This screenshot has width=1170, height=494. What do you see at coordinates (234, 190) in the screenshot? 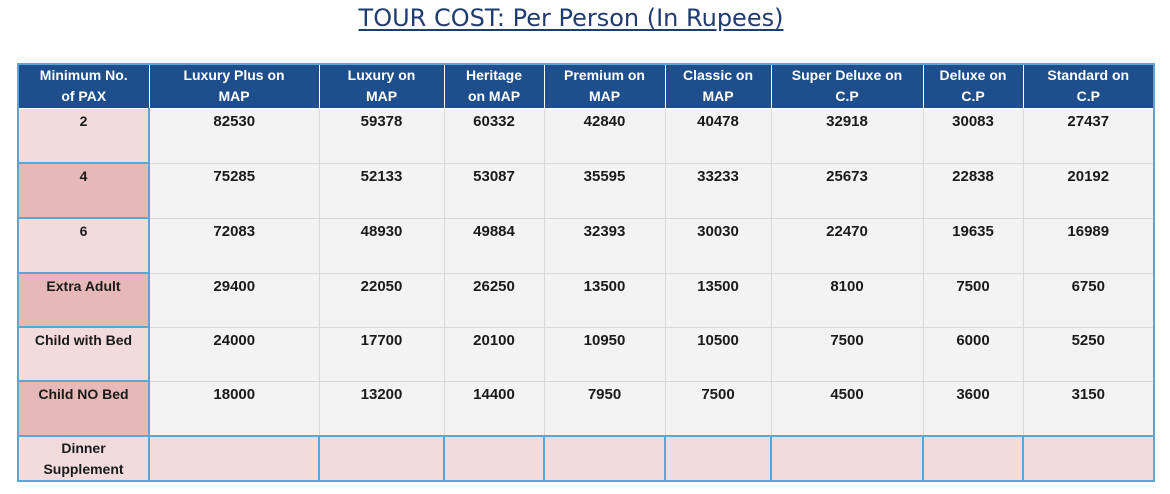
I see `price-cell: 75285` at bounding box center [234, 190].